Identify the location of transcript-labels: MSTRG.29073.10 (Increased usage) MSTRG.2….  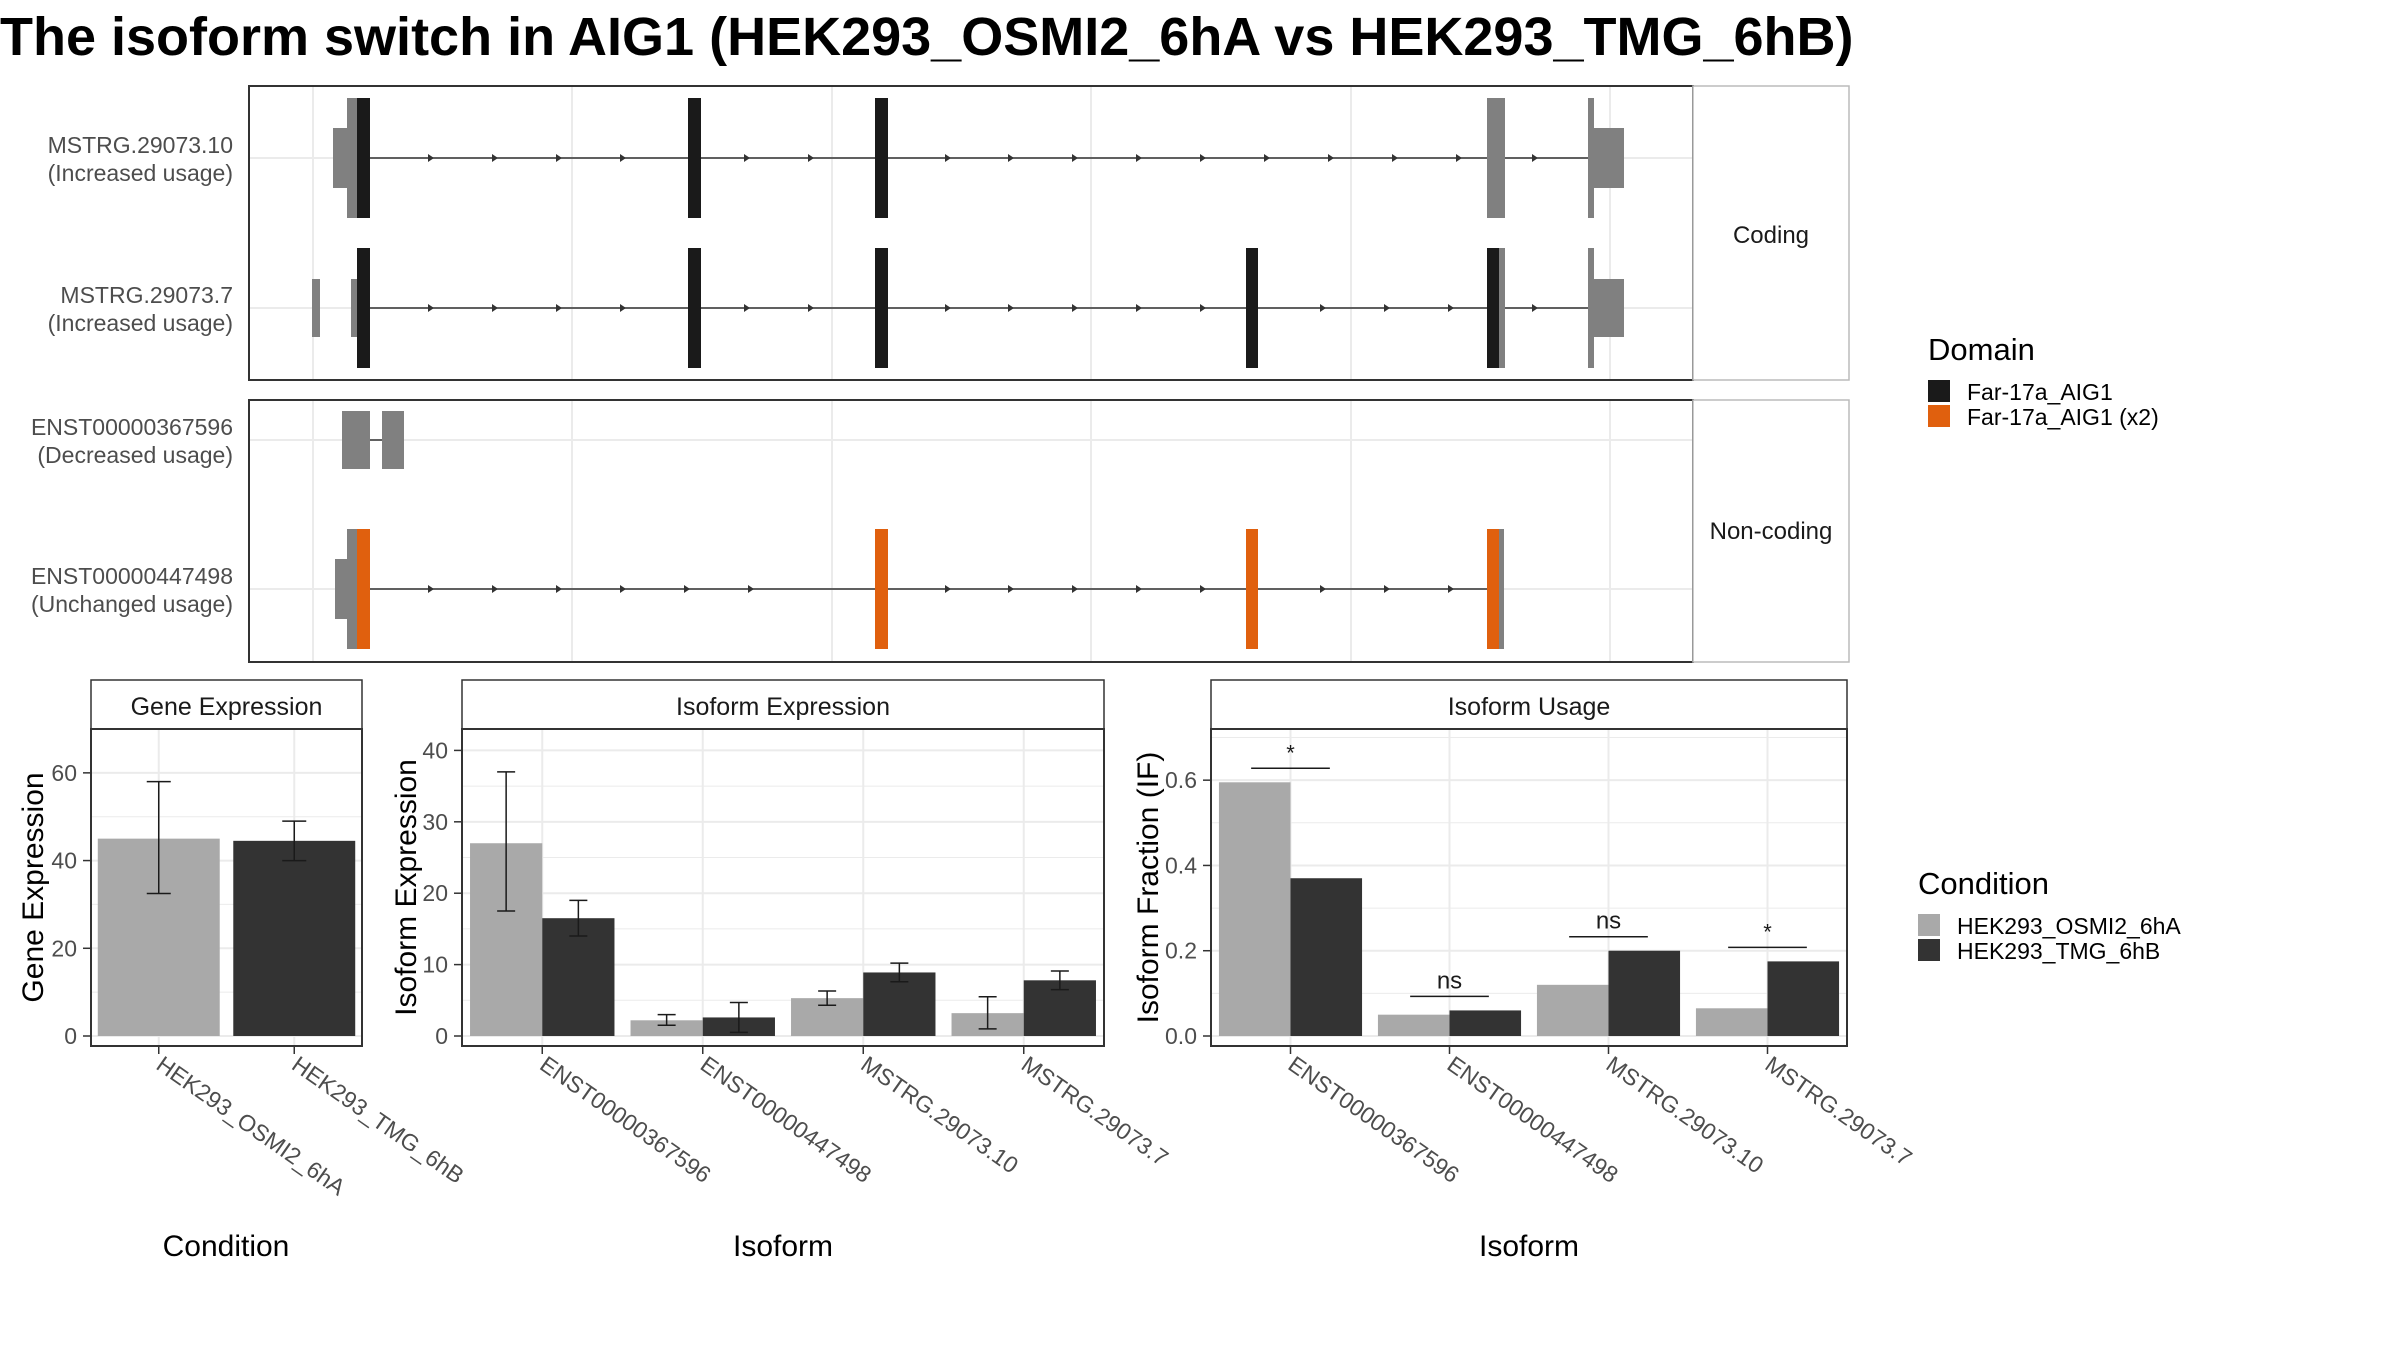
(132, 374).